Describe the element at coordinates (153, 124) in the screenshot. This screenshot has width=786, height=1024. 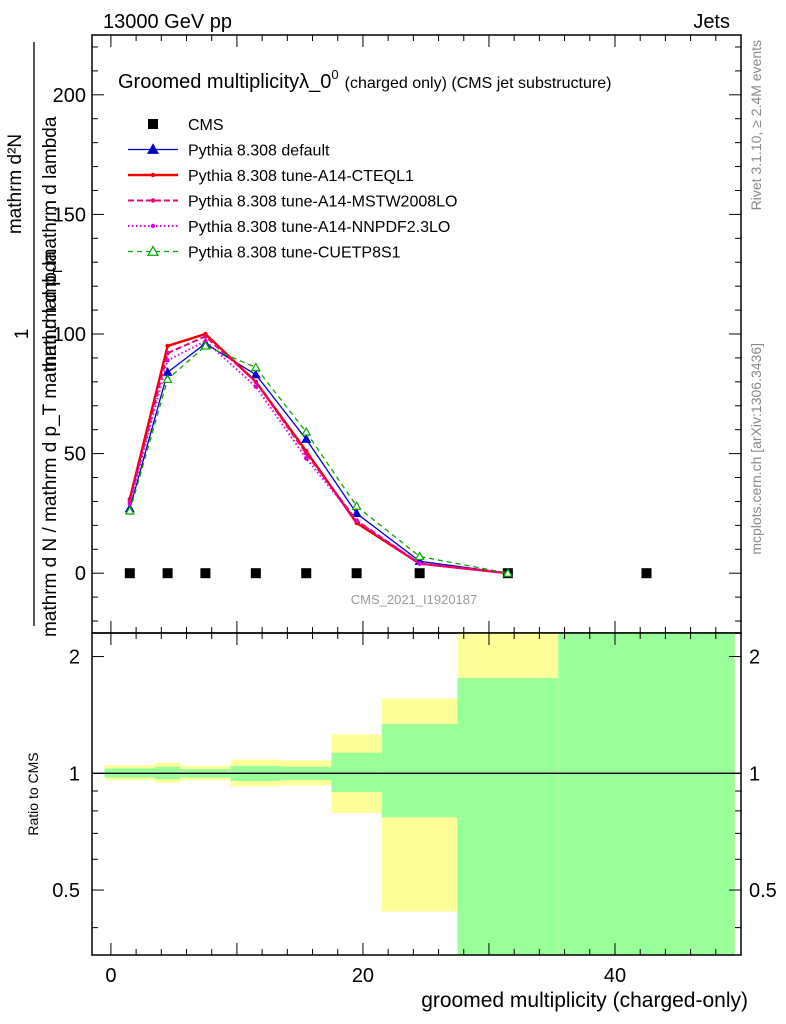
I see `legend-marker-cms` at that location.